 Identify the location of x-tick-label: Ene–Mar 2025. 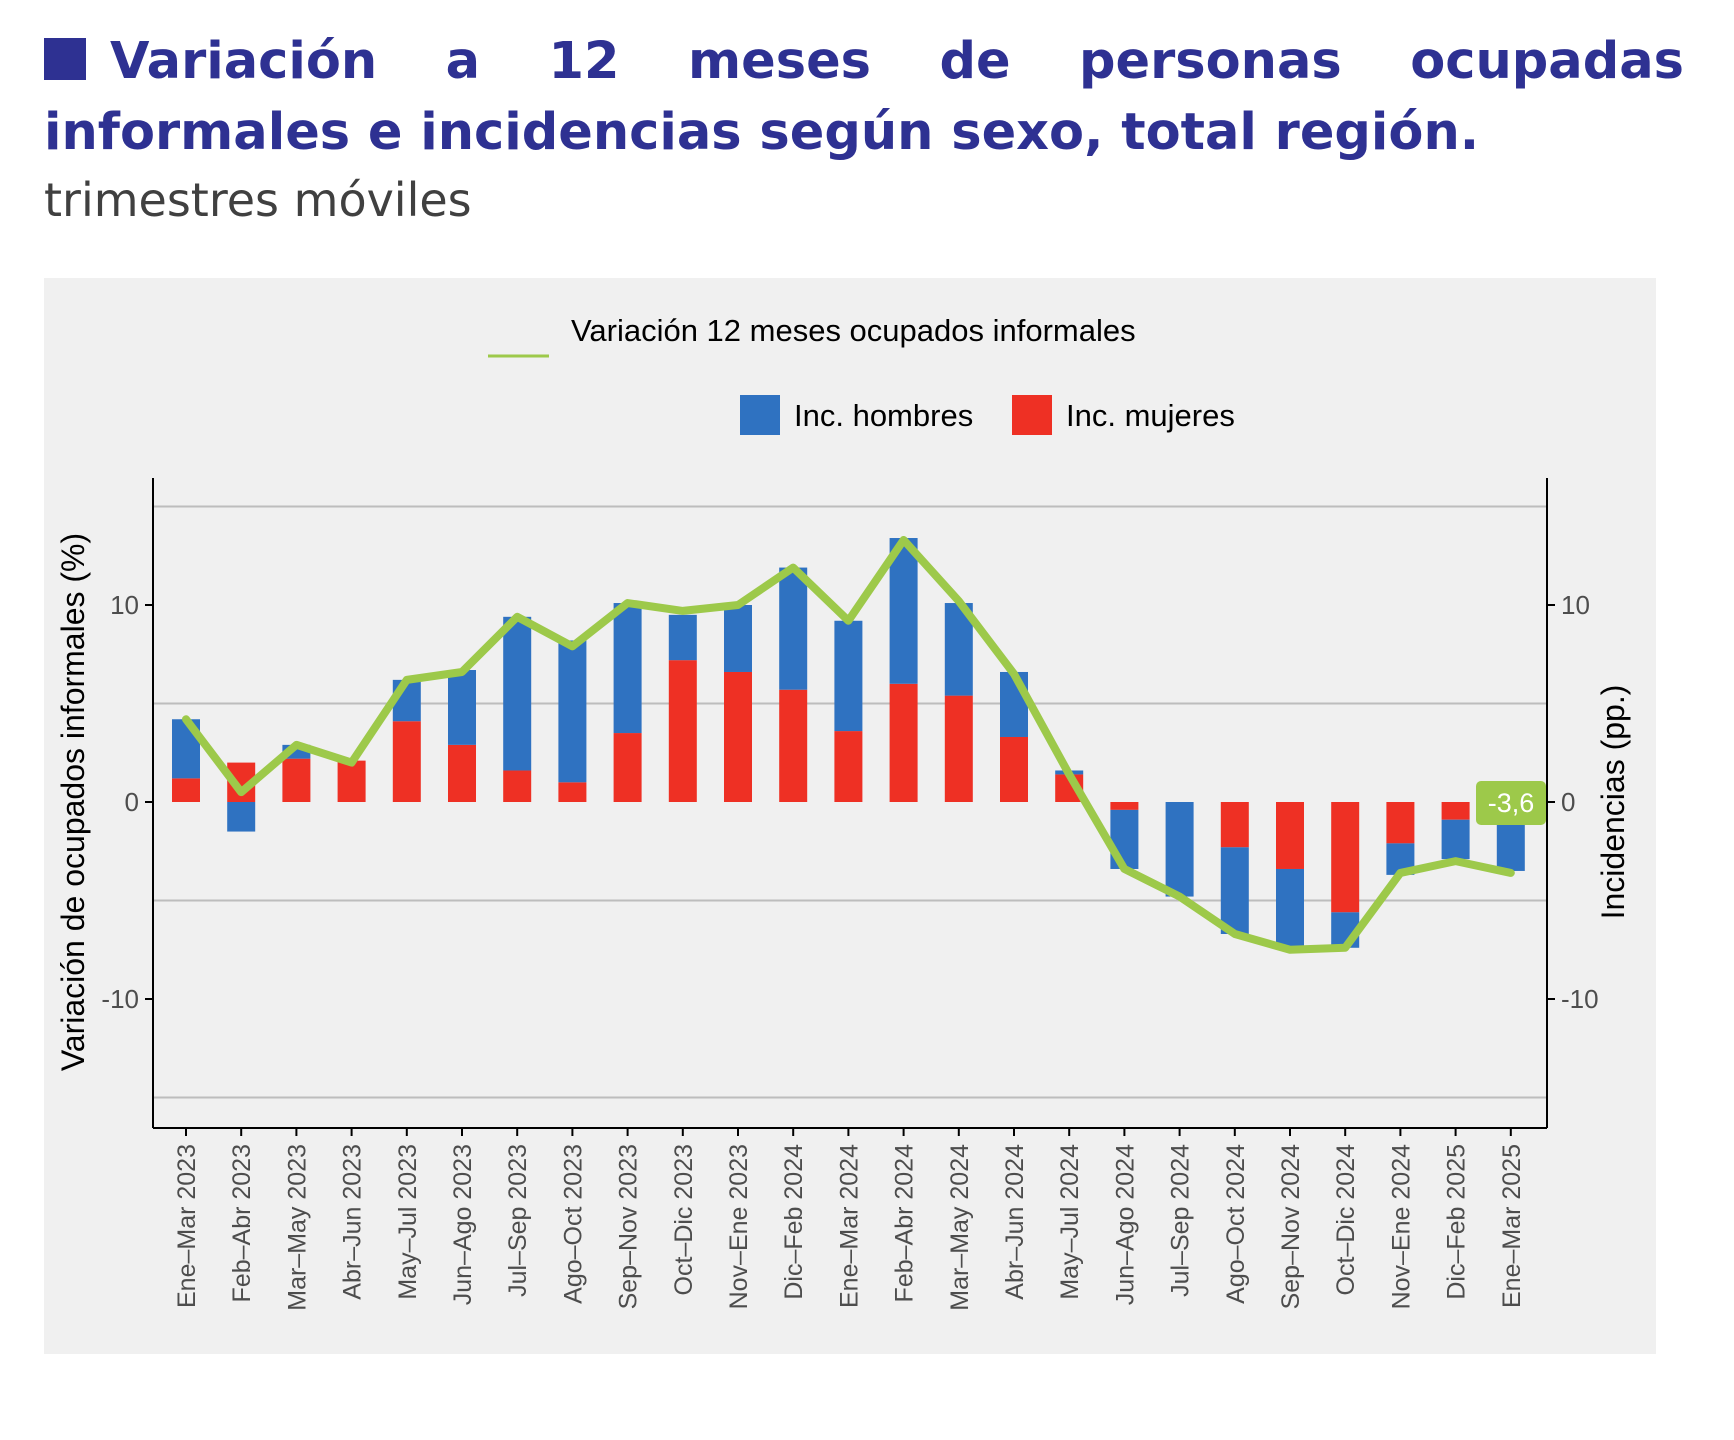
(1512, 1226).